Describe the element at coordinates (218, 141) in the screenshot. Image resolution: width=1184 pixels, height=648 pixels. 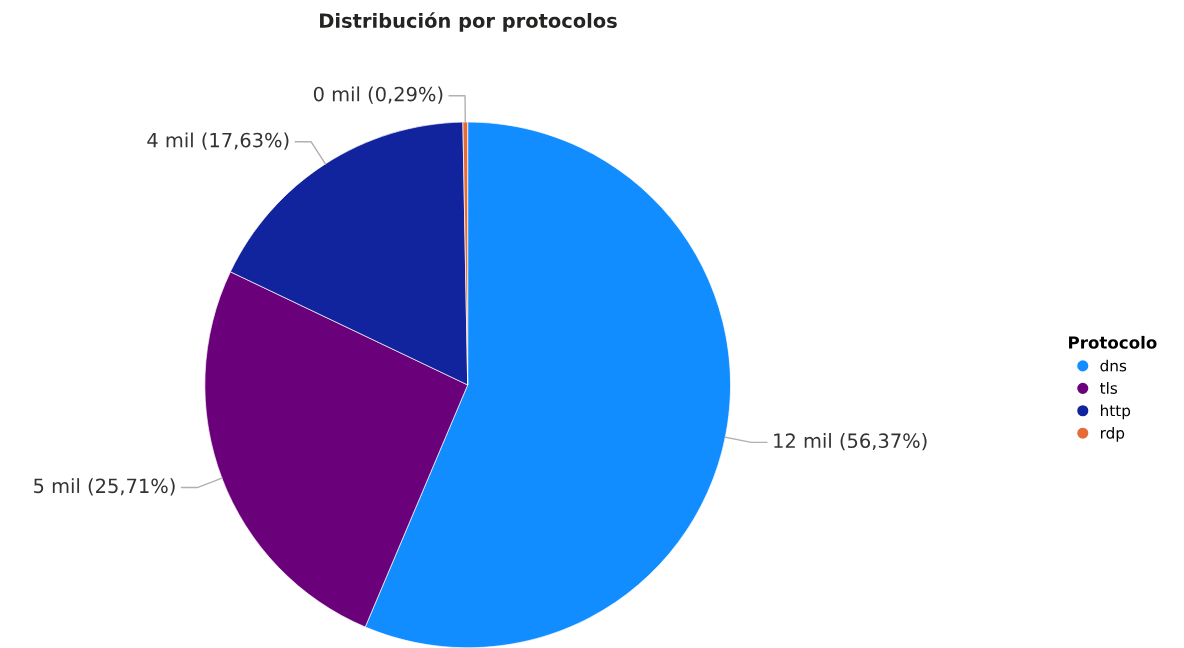
I see `data-label: 4 mil (17,63%)` at that location.